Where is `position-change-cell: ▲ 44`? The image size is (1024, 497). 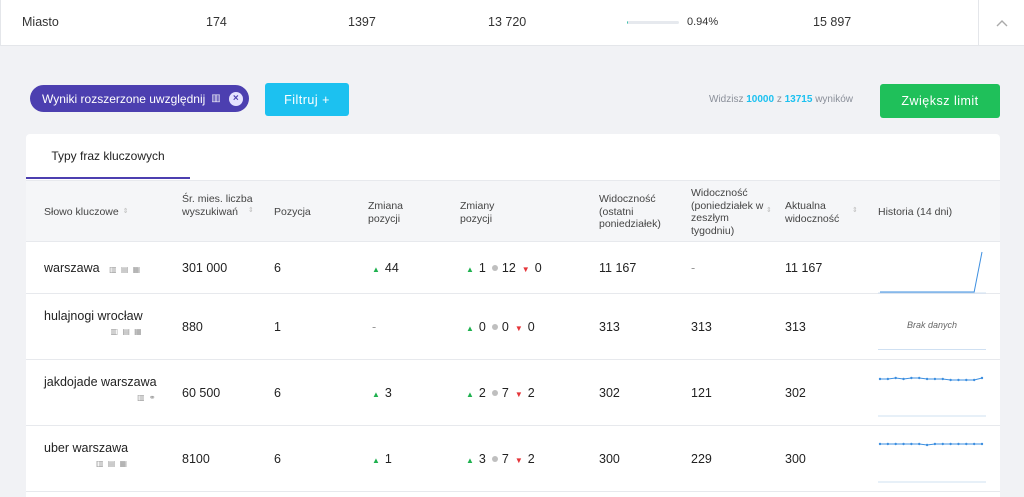 position-change-cell: ▲ 44 is located at coordinates (385, 268).